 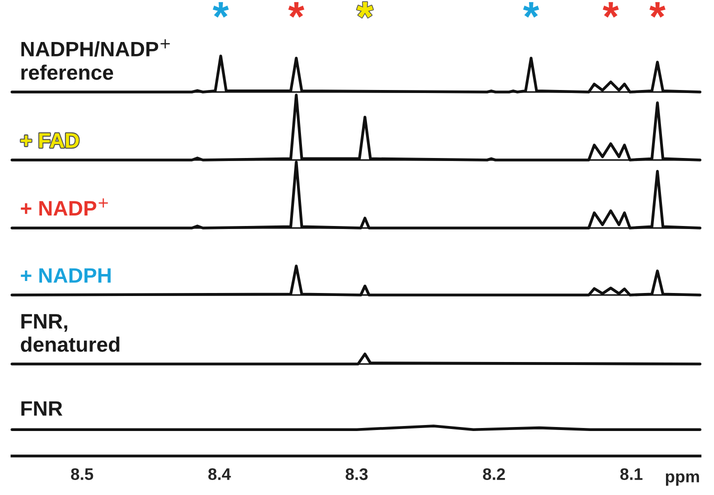 What do you see at coordinates (82, 474) in the screenshot?
I see `x-tick-label: 8.5` at bounding box center [82, 474].